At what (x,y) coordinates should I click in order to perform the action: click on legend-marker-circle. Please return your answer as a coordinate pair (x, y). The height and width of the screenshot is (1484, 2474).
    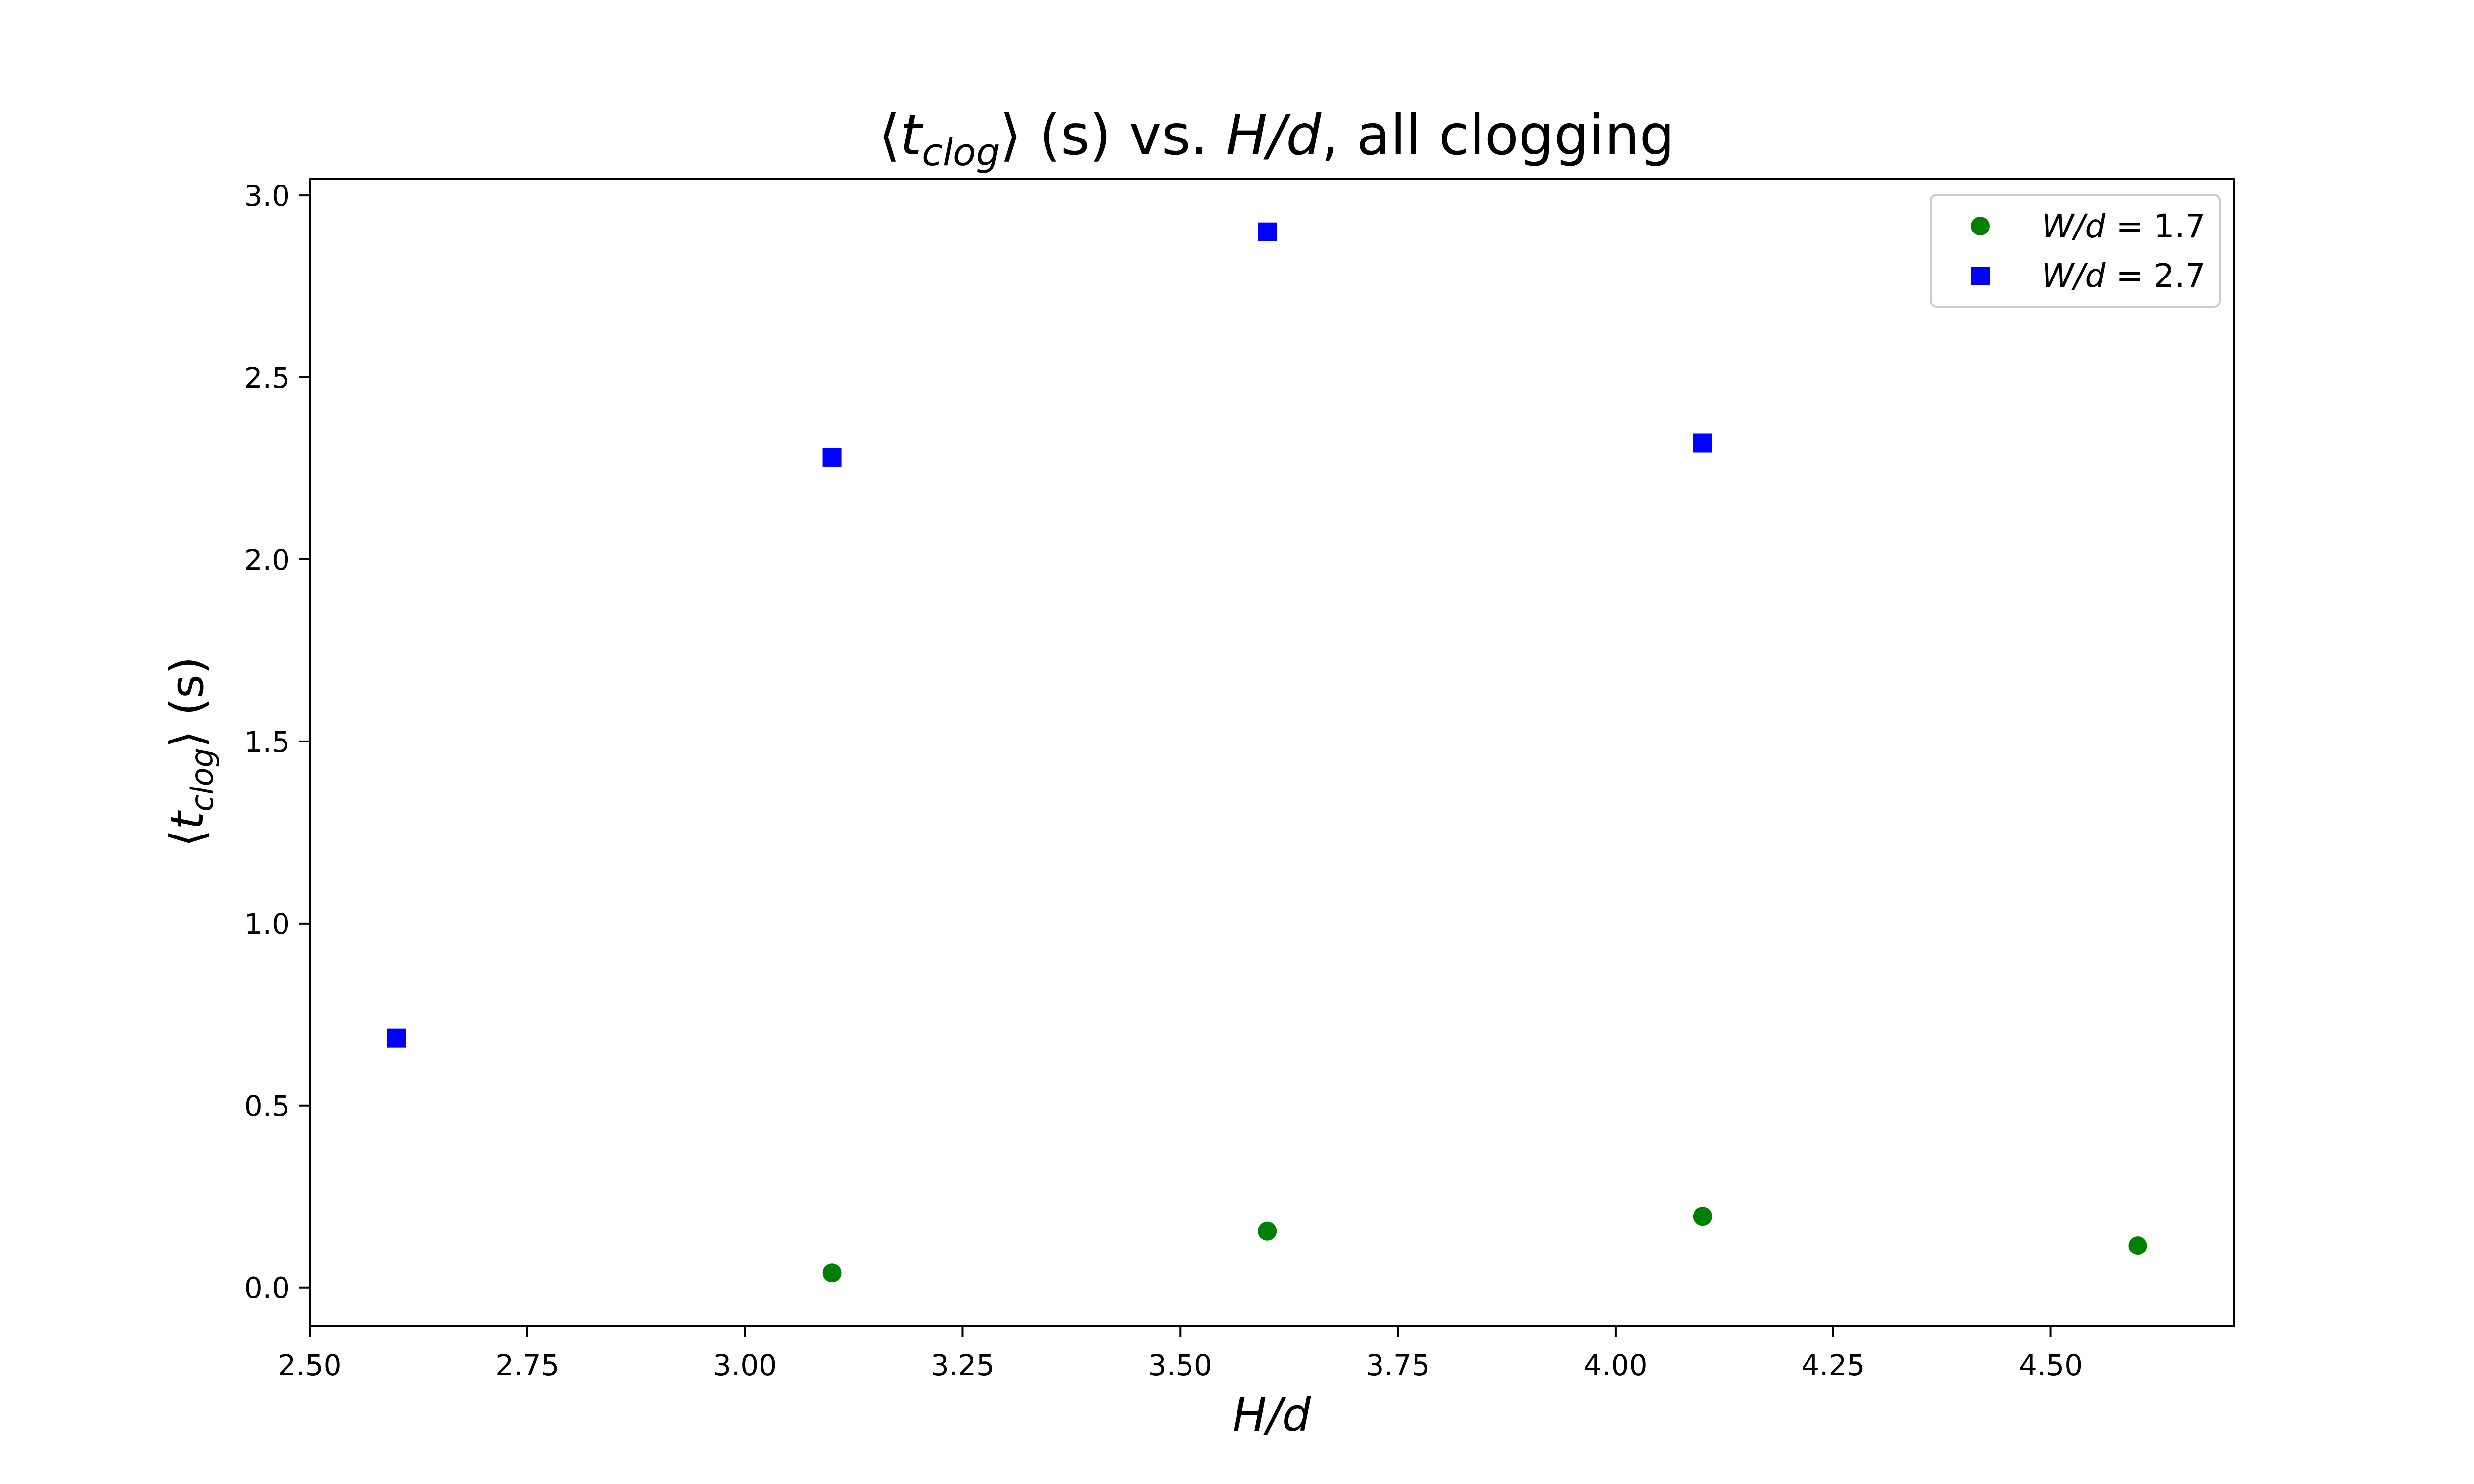
    Looking at the image, I should click on (1981, 226).